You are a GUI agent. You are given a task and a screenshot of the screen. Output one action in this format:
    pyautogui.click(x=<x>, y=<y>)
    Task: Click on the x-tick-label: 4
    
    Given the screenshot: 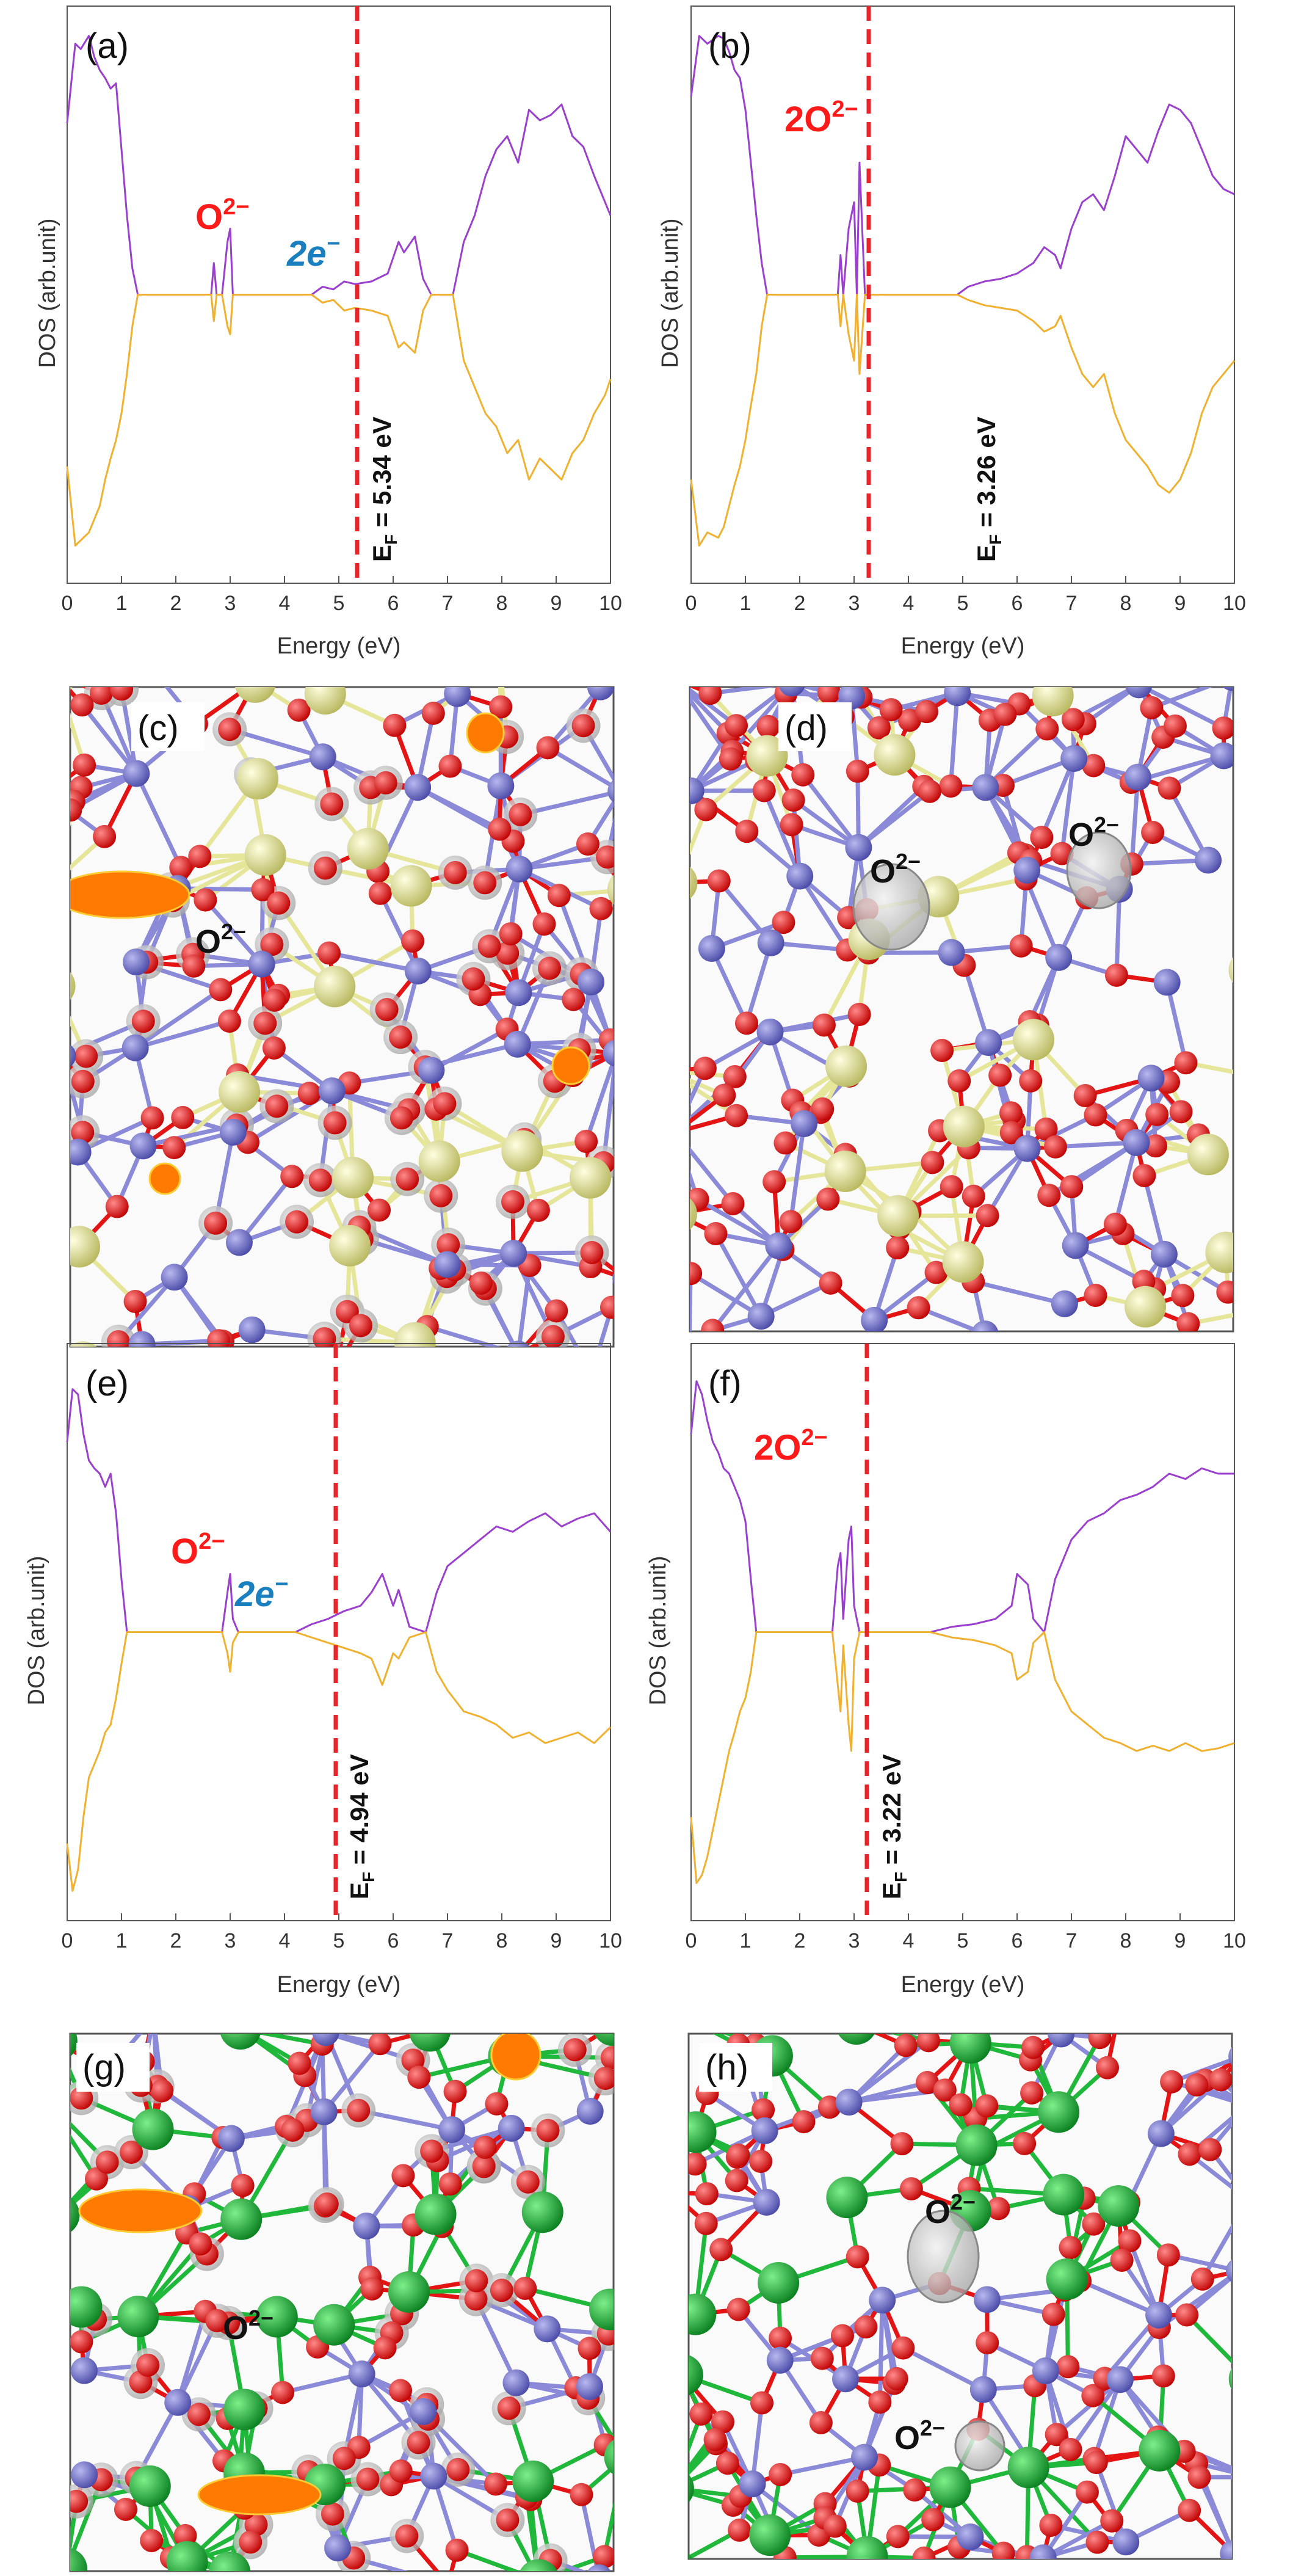 What is the action you would take?
    pyautogui.click(x=909, y=1940)
    